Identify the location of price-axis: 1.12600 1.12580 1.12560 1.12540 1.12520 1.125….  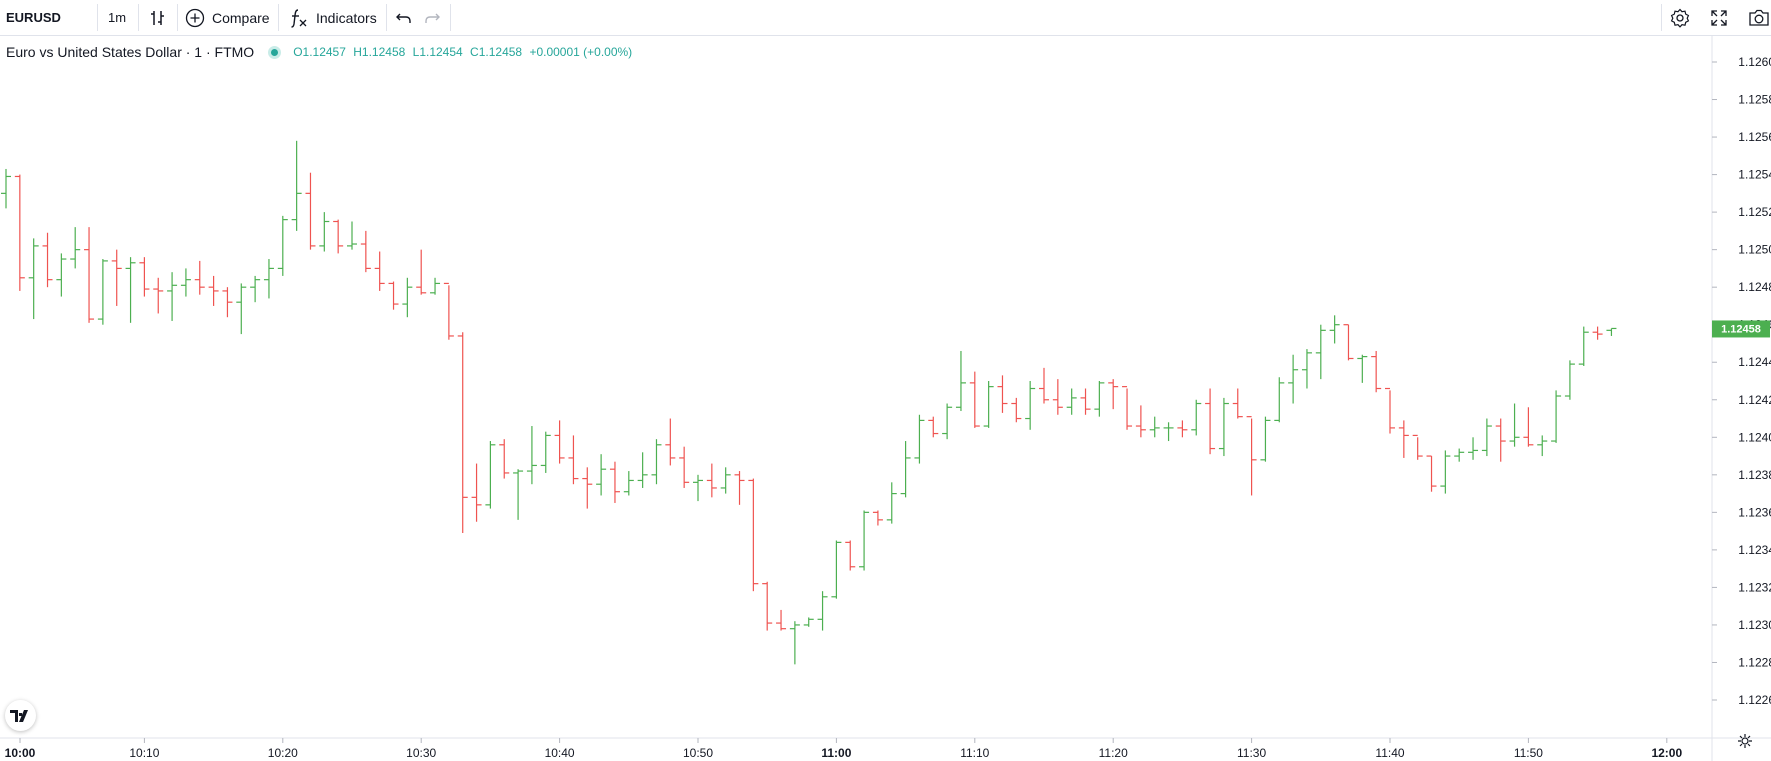
(1741, 398).